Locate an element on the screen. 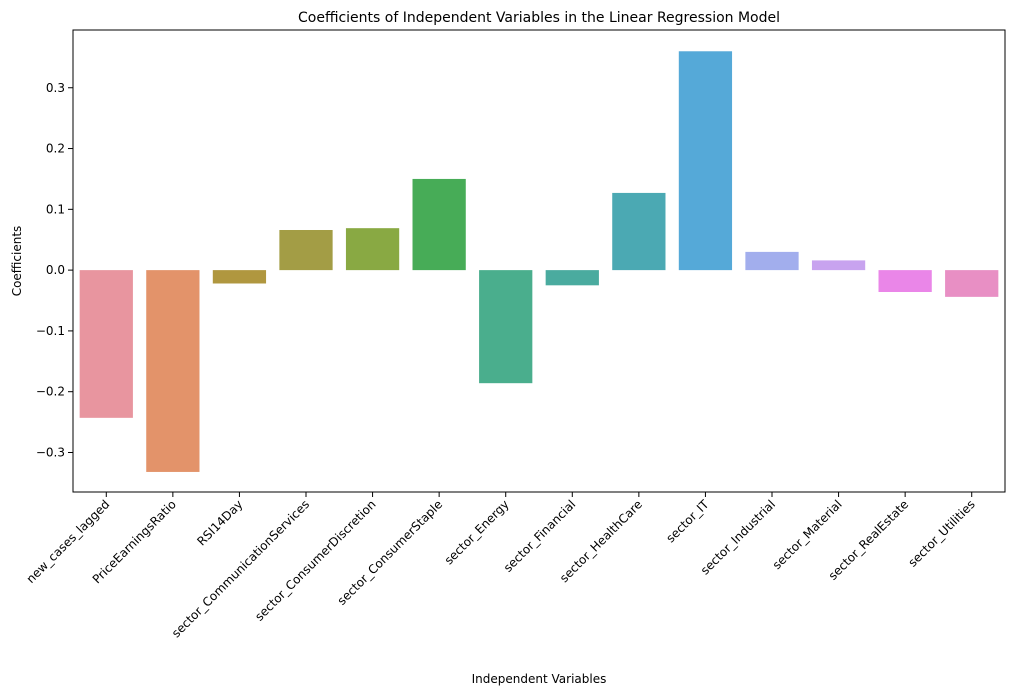 This screenshot has height=695, width=1021. y-axis-label: Coefficients is located at coordinates (17, 261).